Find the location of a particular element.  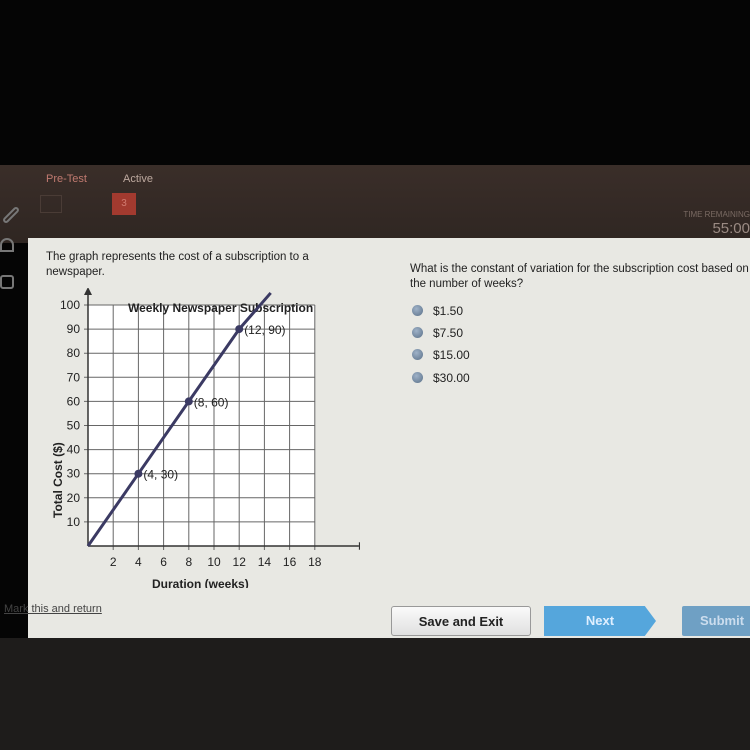

option-2: $7.50 is located at coordinates (437, 333).